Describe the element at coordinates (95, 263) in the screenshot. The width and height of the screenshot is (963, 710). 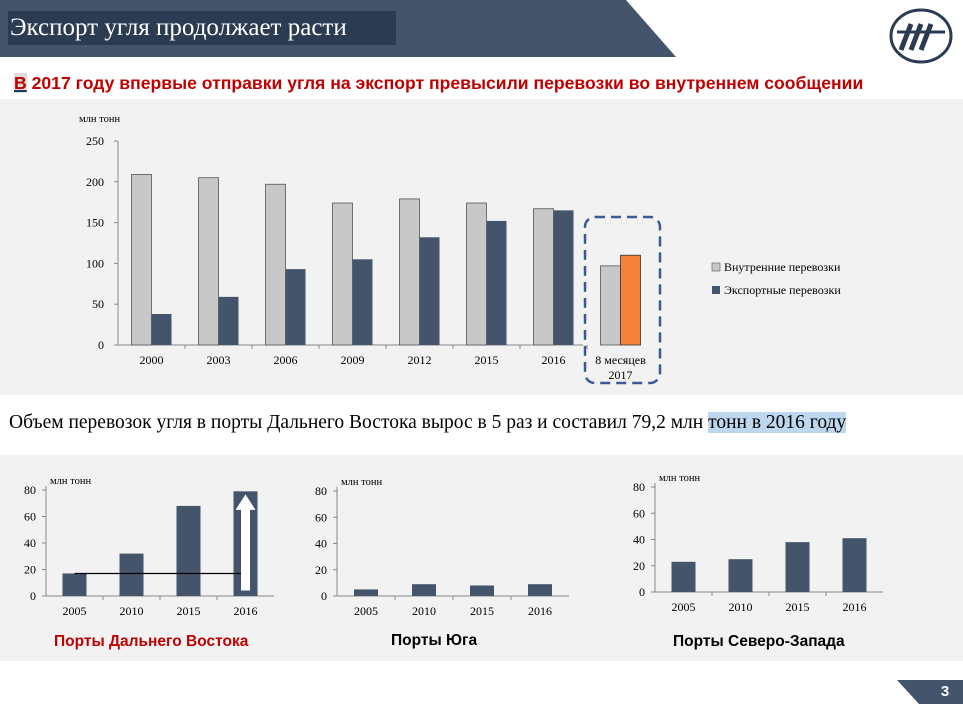
I see `y-tick-label: 100` at that location.